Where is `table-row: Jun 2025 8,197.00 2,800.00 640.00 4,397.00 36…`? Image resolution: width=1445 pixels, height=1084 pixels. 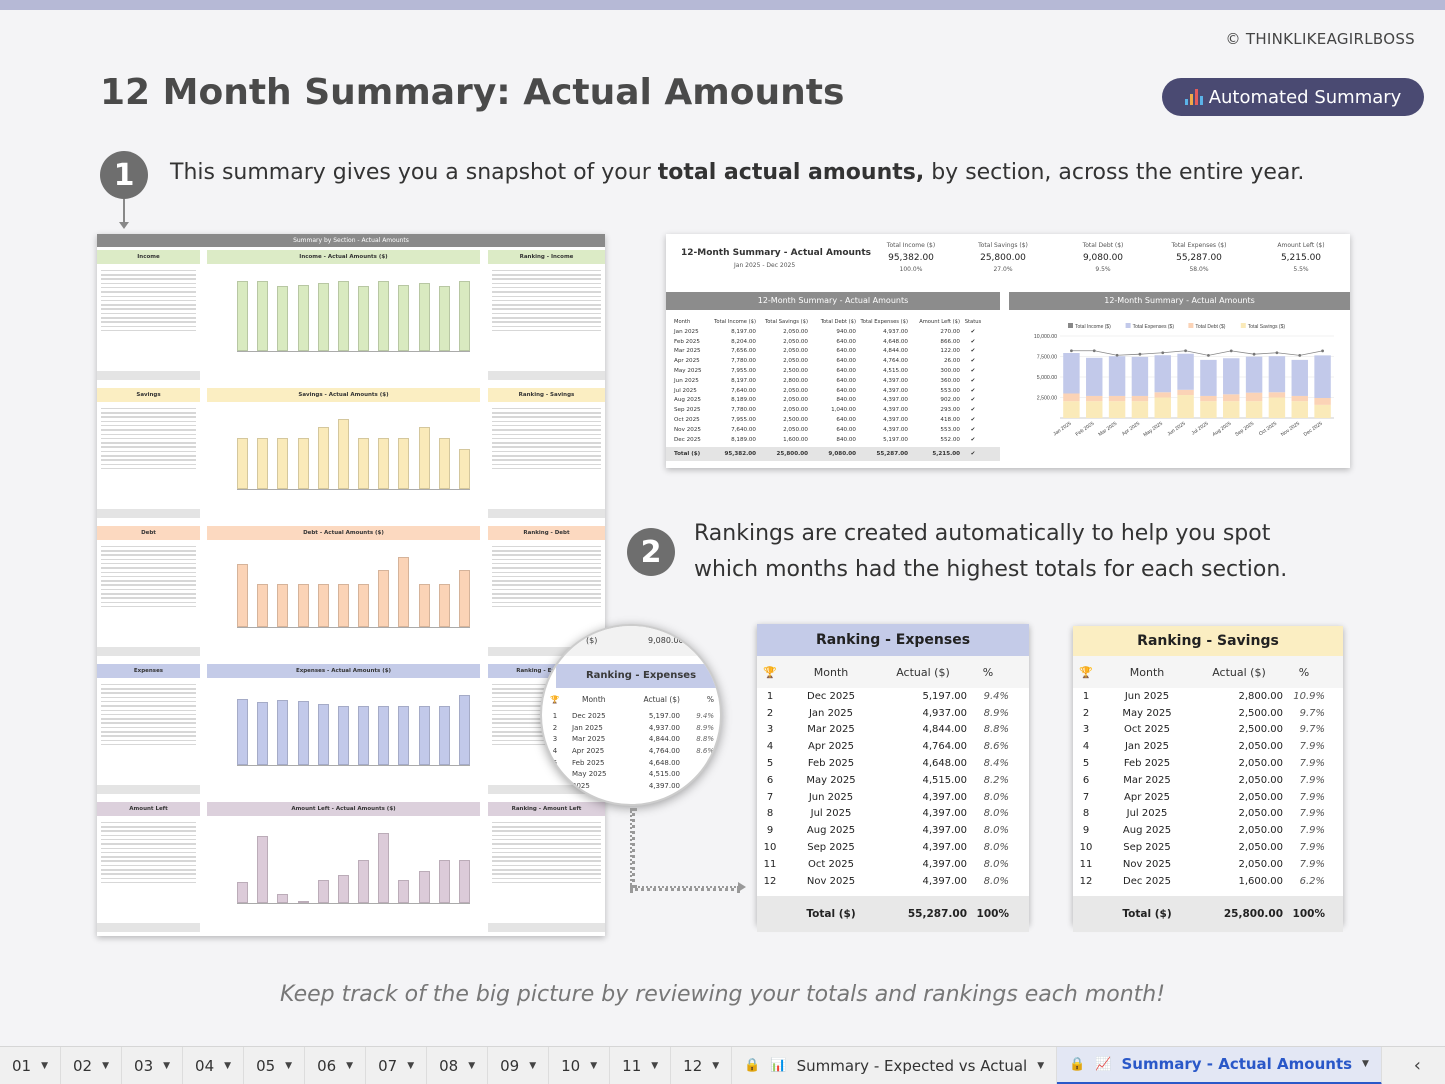 table-row: Jun 2025 8,197.00 2,800.00 640.00 4,397.00 36… is located at coordinates (833, 381).